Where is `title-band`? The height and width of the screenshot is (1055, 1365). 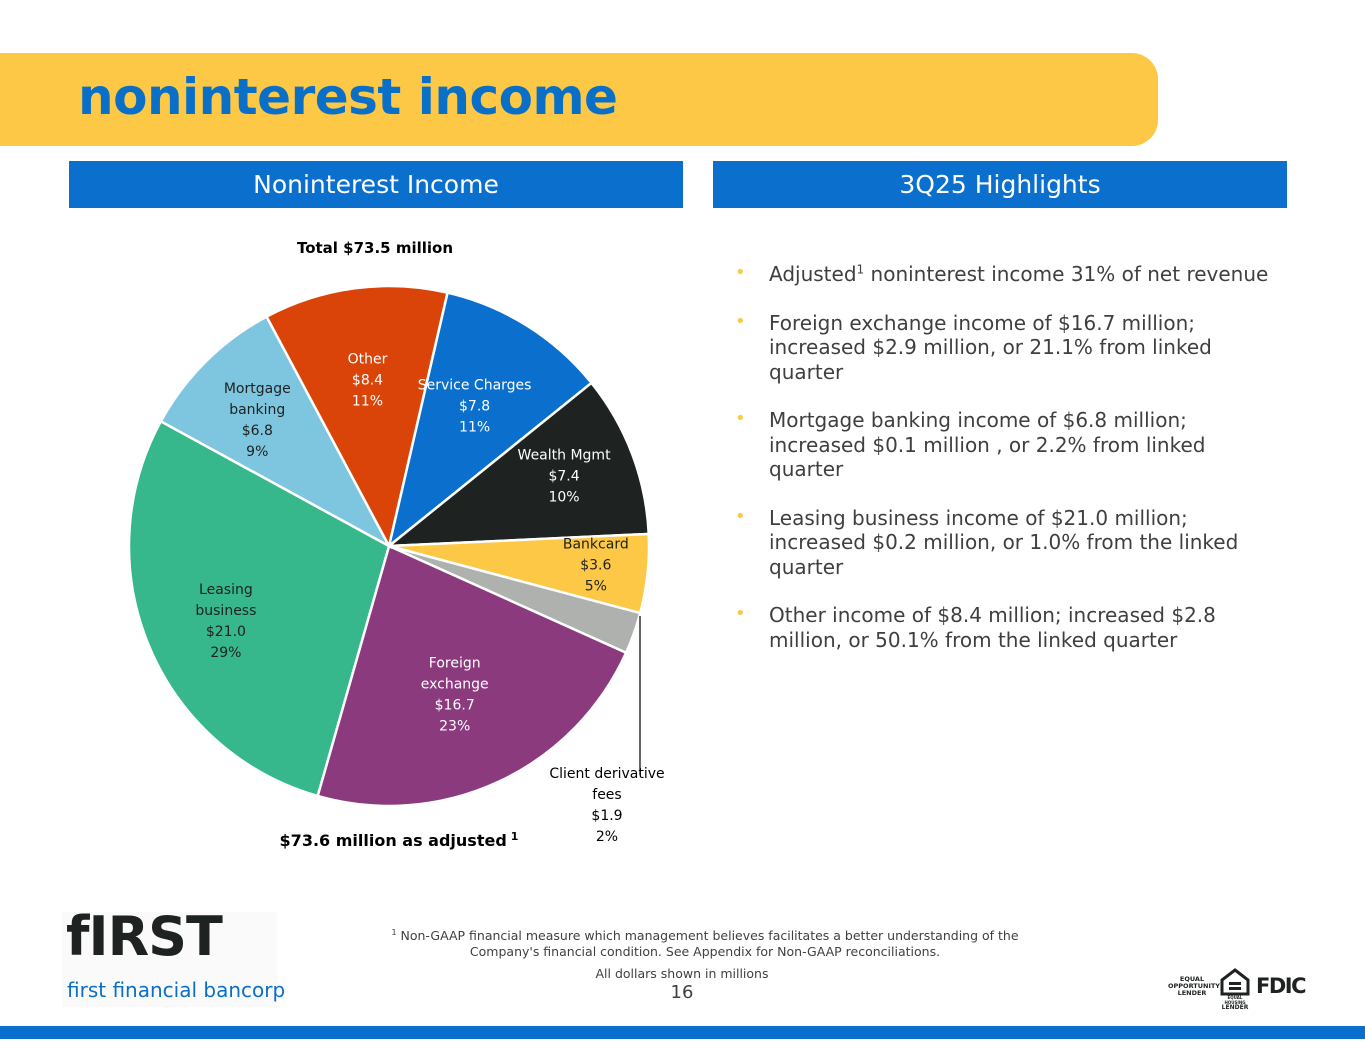 title-band is located at coordinates (579, 99).